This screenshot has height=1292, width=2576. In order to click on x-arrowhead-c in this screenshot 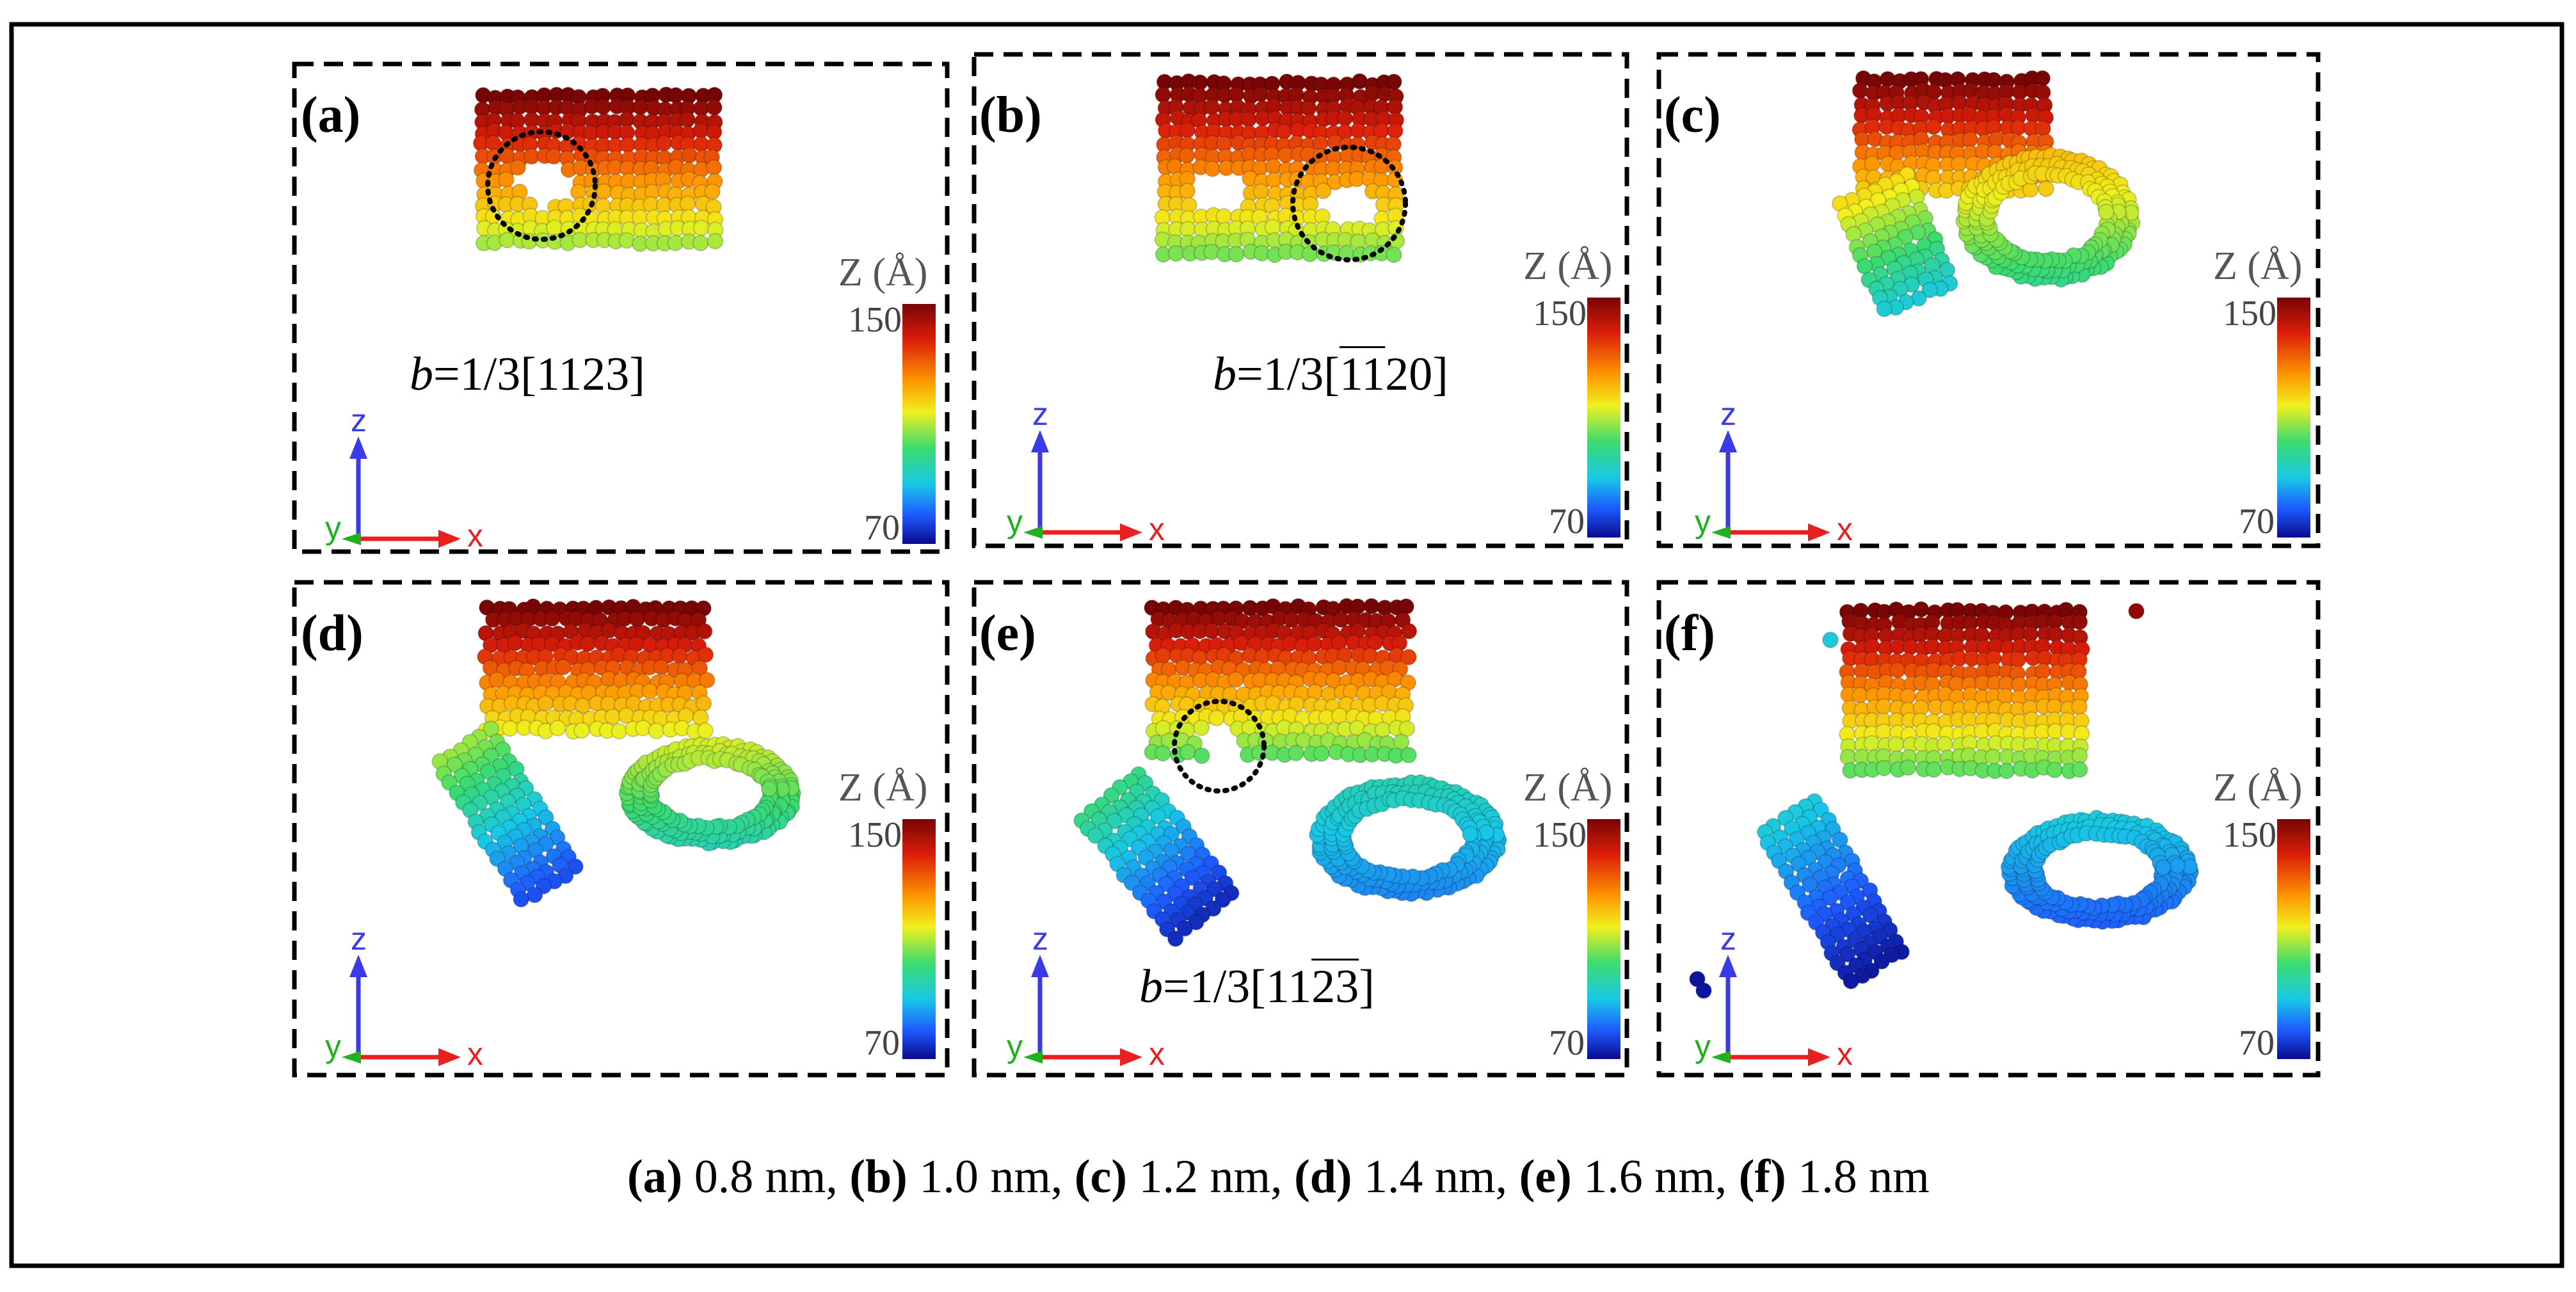, I will do `click(1819, 532)`.